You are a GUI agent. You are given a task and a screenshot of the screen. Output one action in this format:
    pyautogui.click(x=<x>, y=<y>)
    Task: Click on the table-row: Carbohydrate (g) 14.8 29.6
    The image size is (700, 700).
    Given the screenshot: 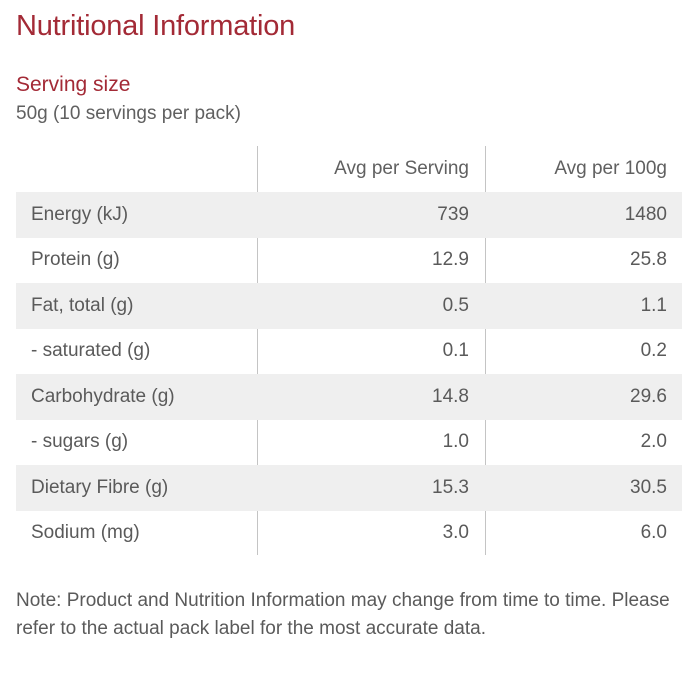 What is the action you would take?
    pyautogui.click(x=349, y=397)
    